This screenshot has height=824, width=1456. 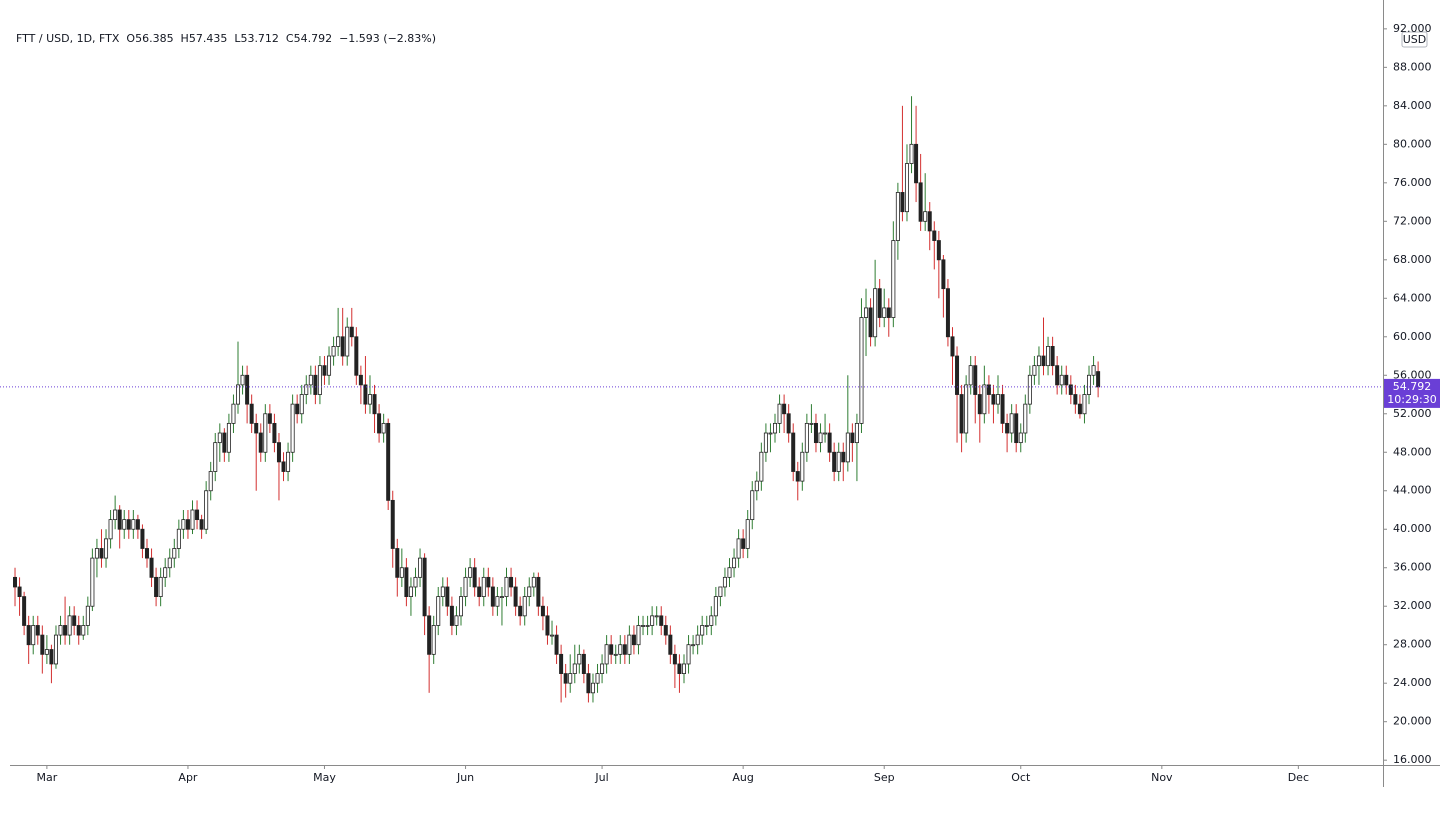 I want to click on currency-box, so click(x=1414, y=39).